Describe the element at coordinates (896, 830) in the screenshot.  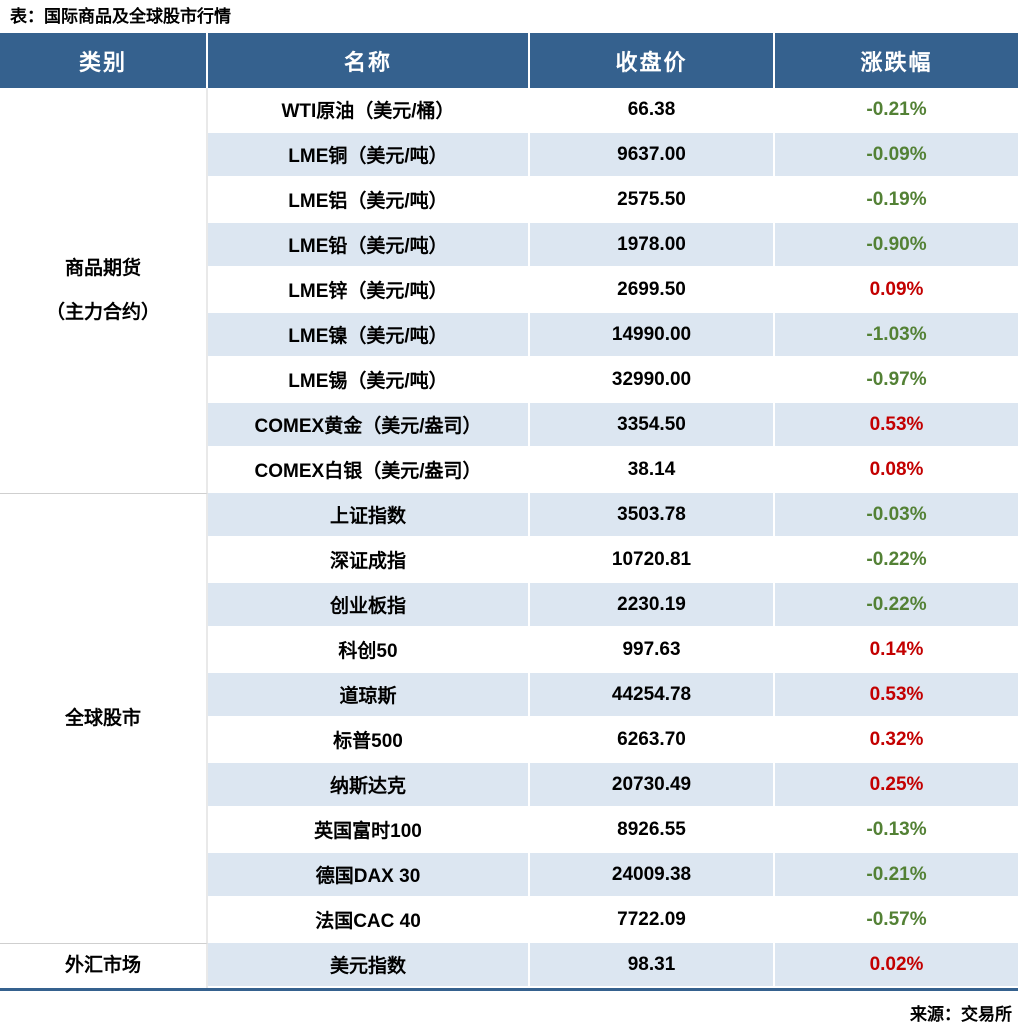
I see `change-pct-cell: -0.13%` at that location.